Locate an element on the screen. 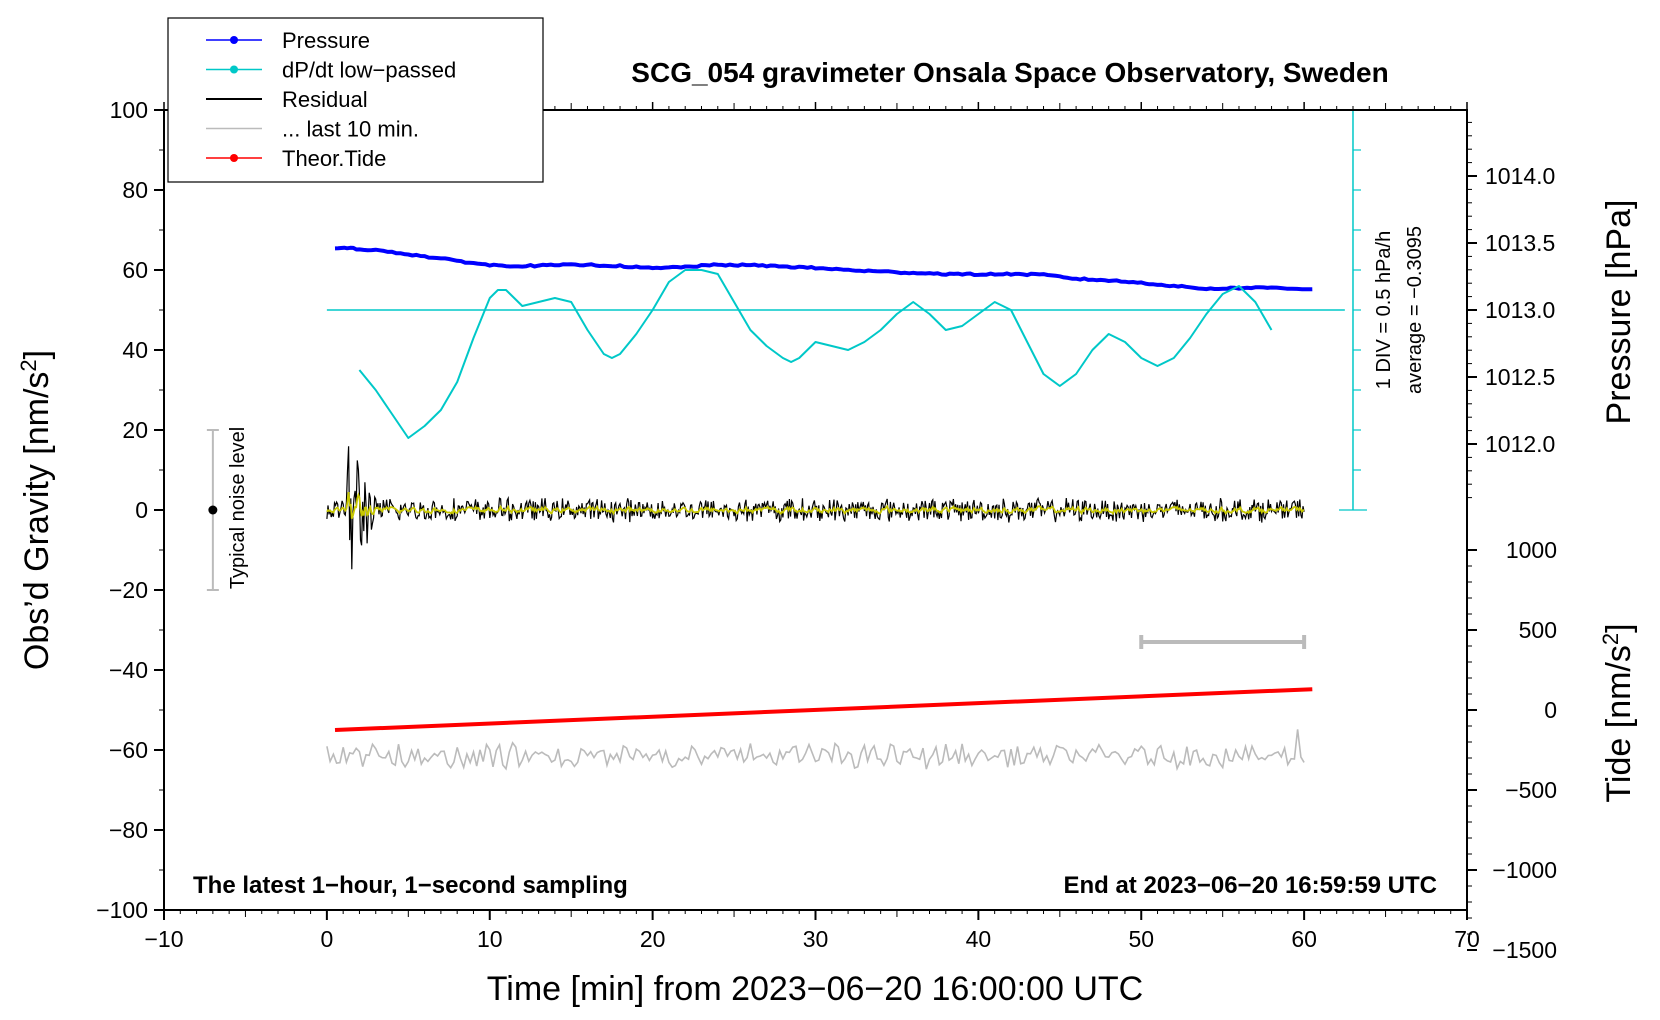  x-tick-label: 0 is located at coordinates (326, 939).